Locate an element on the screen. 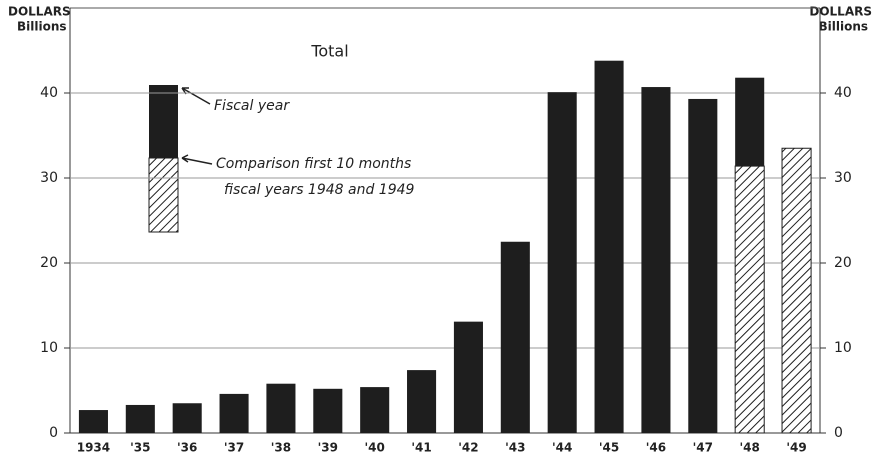 This screenshot has height=457, width=880. x-tick-label: '42 is located at coordinates (468, 448).